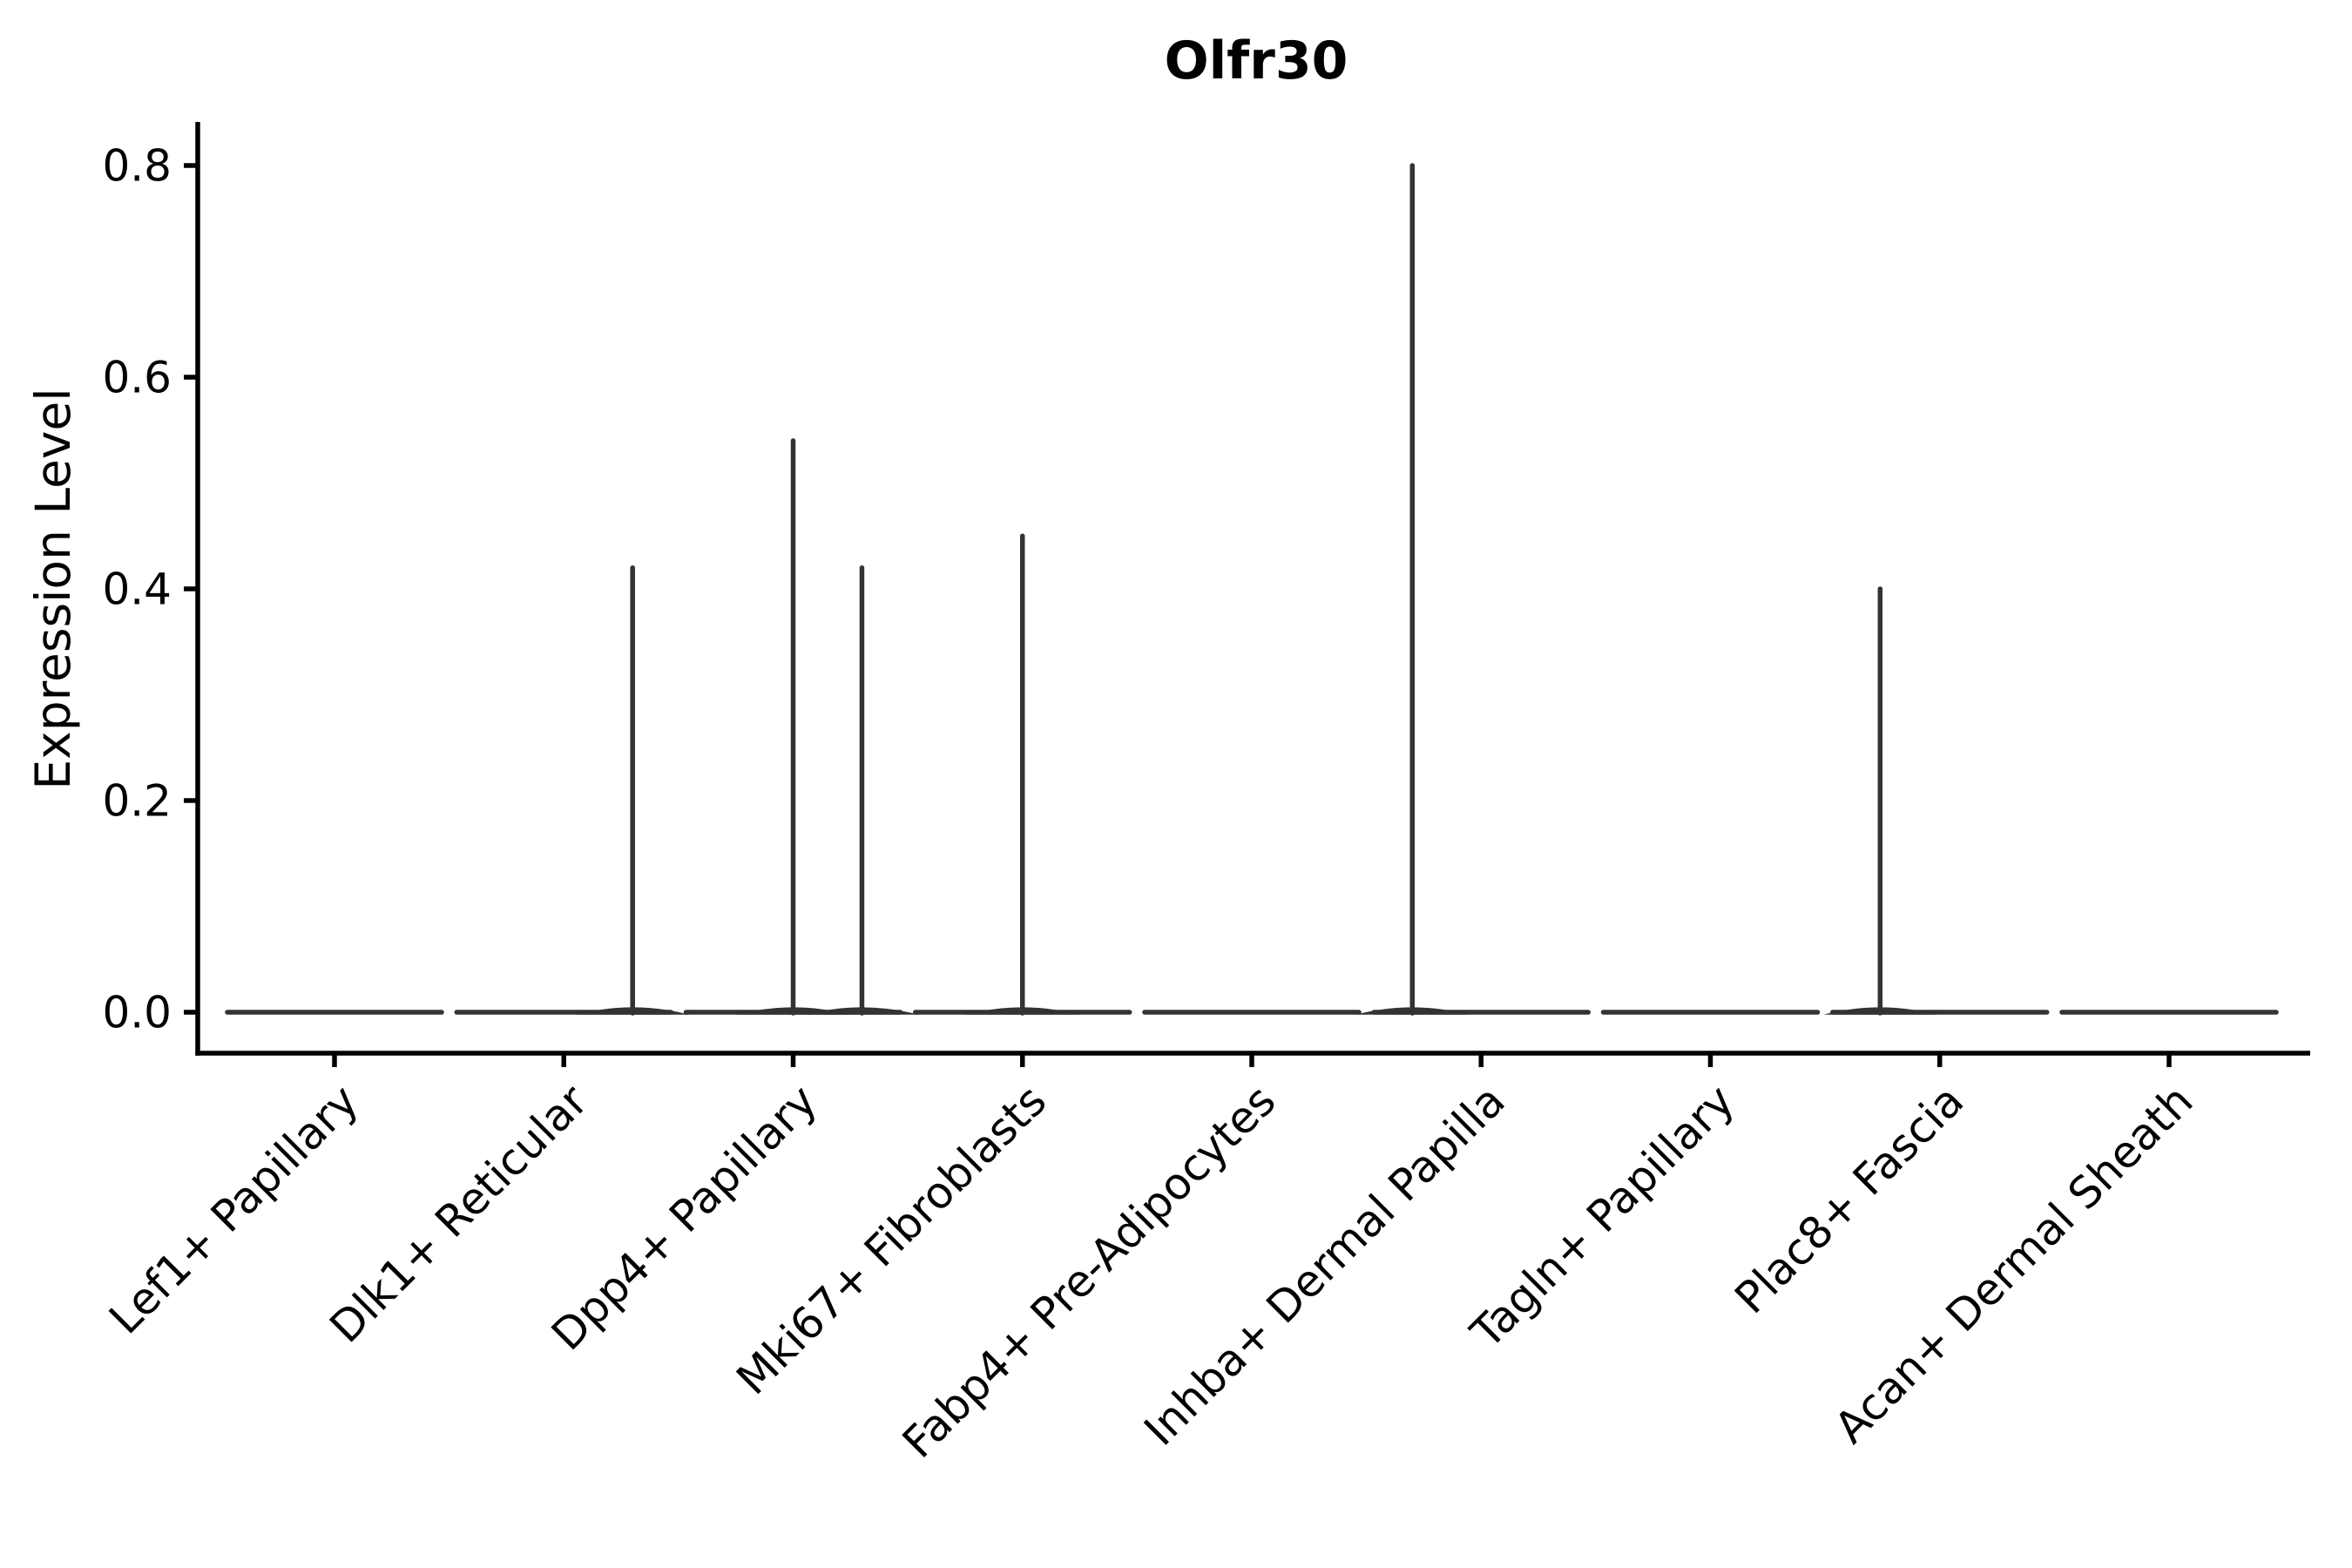 This screenshot has height=1568, width=2352. Describe the element at coordinates (137, 378) in the screenshot. I see `y-tick-label: 0.6` at that location.